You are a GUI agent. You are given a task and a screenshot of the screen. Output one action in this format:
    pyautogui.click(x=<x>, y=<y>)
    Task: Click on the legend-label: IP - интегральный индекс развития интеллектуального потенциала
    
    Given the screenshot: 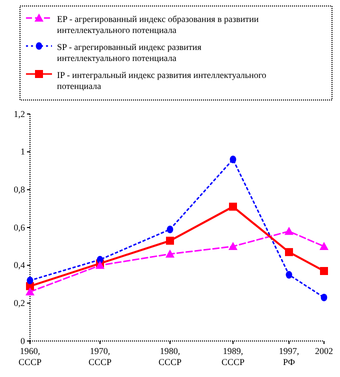 What is the action you would take?
    pyautogui.click(x=162, y=80)
    